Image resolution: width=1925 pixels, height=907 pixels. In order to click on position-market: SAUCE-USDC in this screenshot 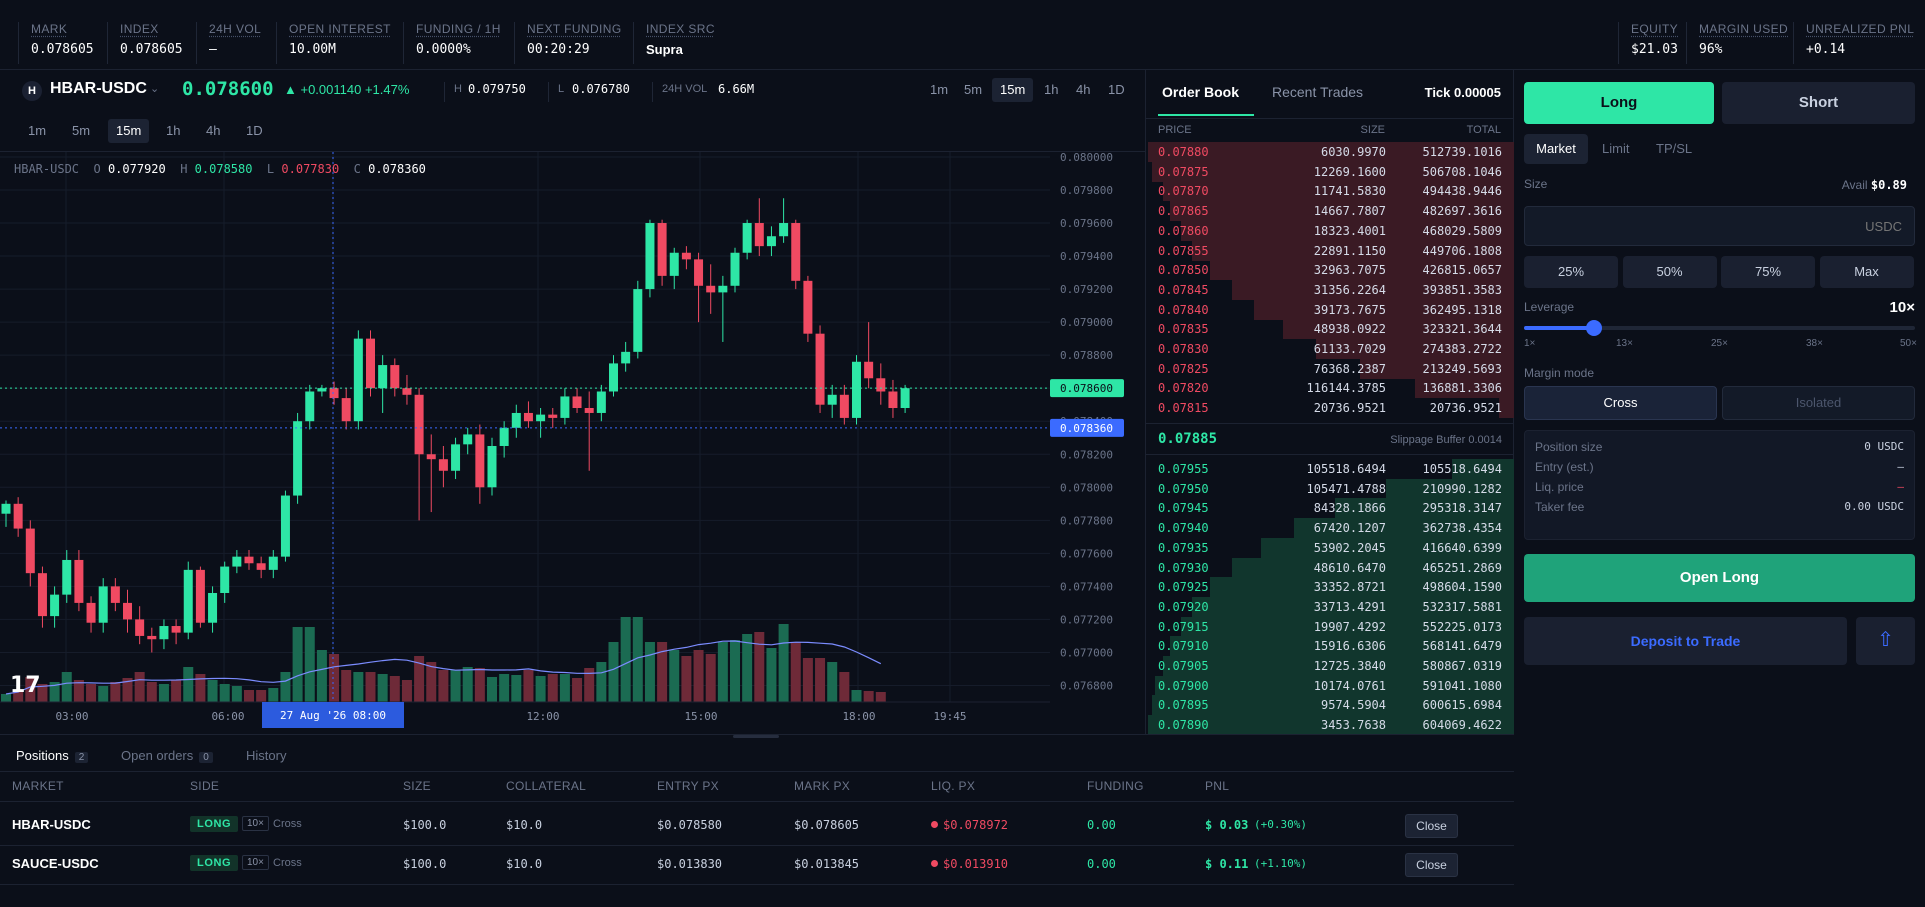, I will do `click(55, 863)`.